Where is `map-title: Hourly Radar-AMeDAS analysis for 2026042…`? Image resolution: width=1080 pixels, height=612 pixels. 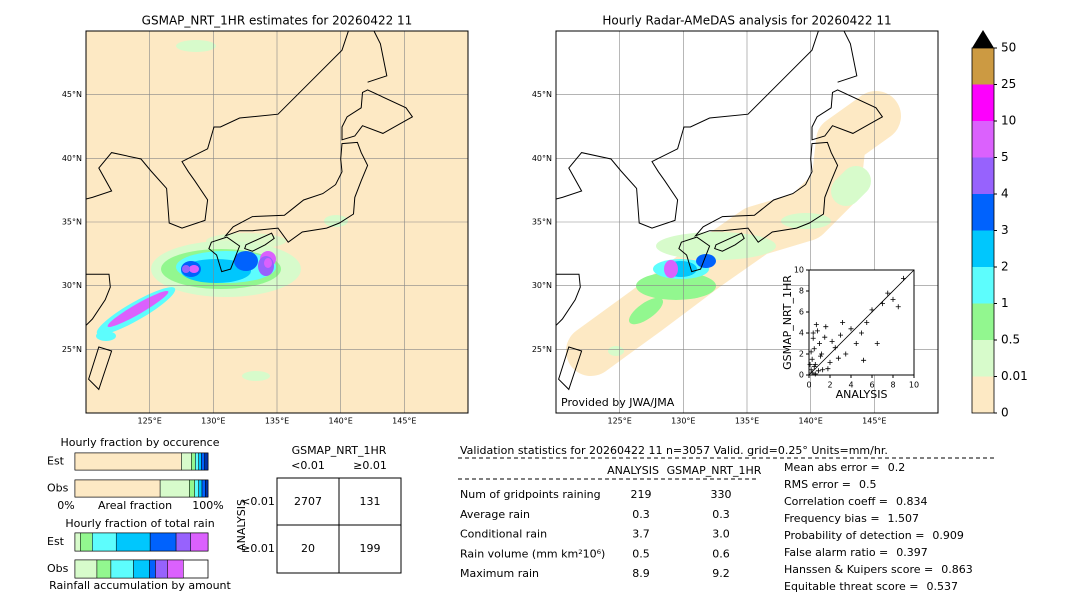 map-title: Hourly Radar-AMeDAS analysis for 2026042… is located at coordinates (746, 21).